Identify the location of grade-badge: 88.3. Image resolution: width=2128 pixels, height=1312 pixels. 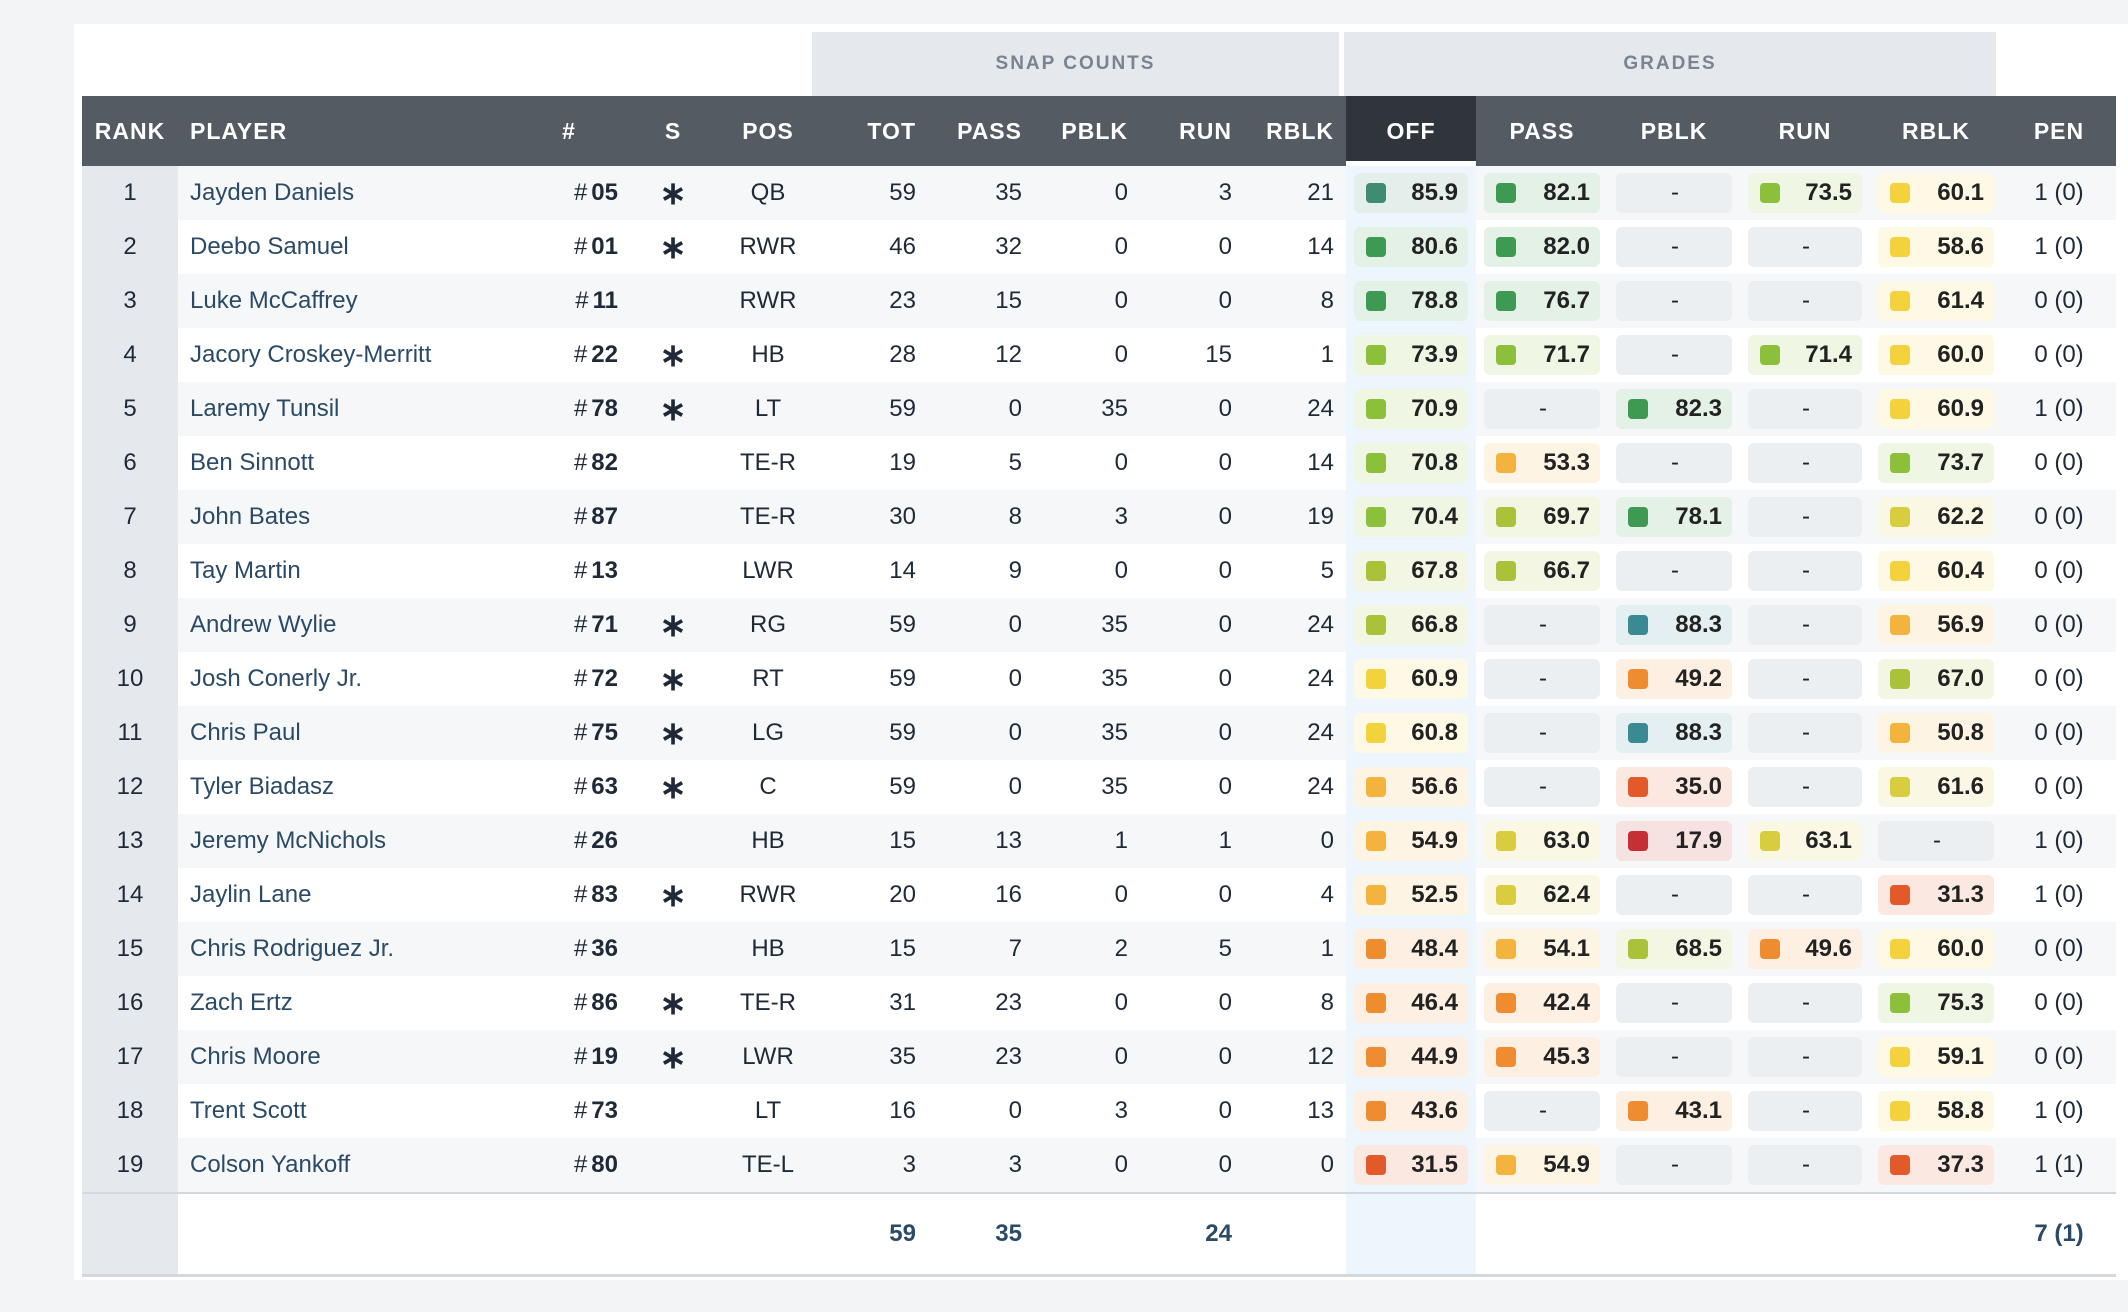
(1674, 733).